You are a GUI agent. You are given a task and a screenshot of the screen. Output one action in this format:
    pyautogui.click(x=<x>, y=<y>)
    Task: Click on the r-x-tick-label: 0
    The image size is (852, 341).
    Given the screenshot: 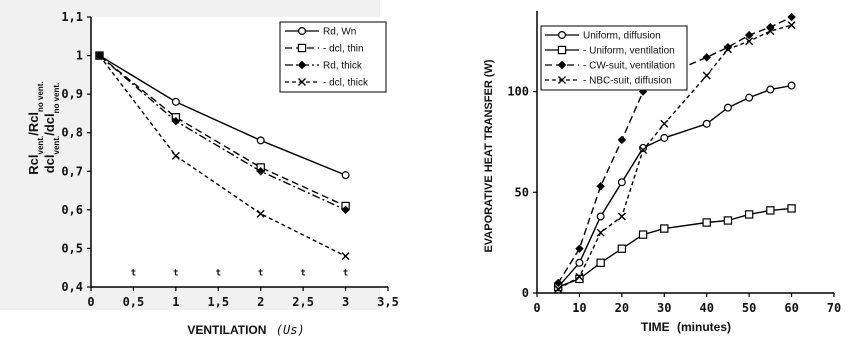 What is the action you would take?
    pyautogui.click(x=536, y=308)
    